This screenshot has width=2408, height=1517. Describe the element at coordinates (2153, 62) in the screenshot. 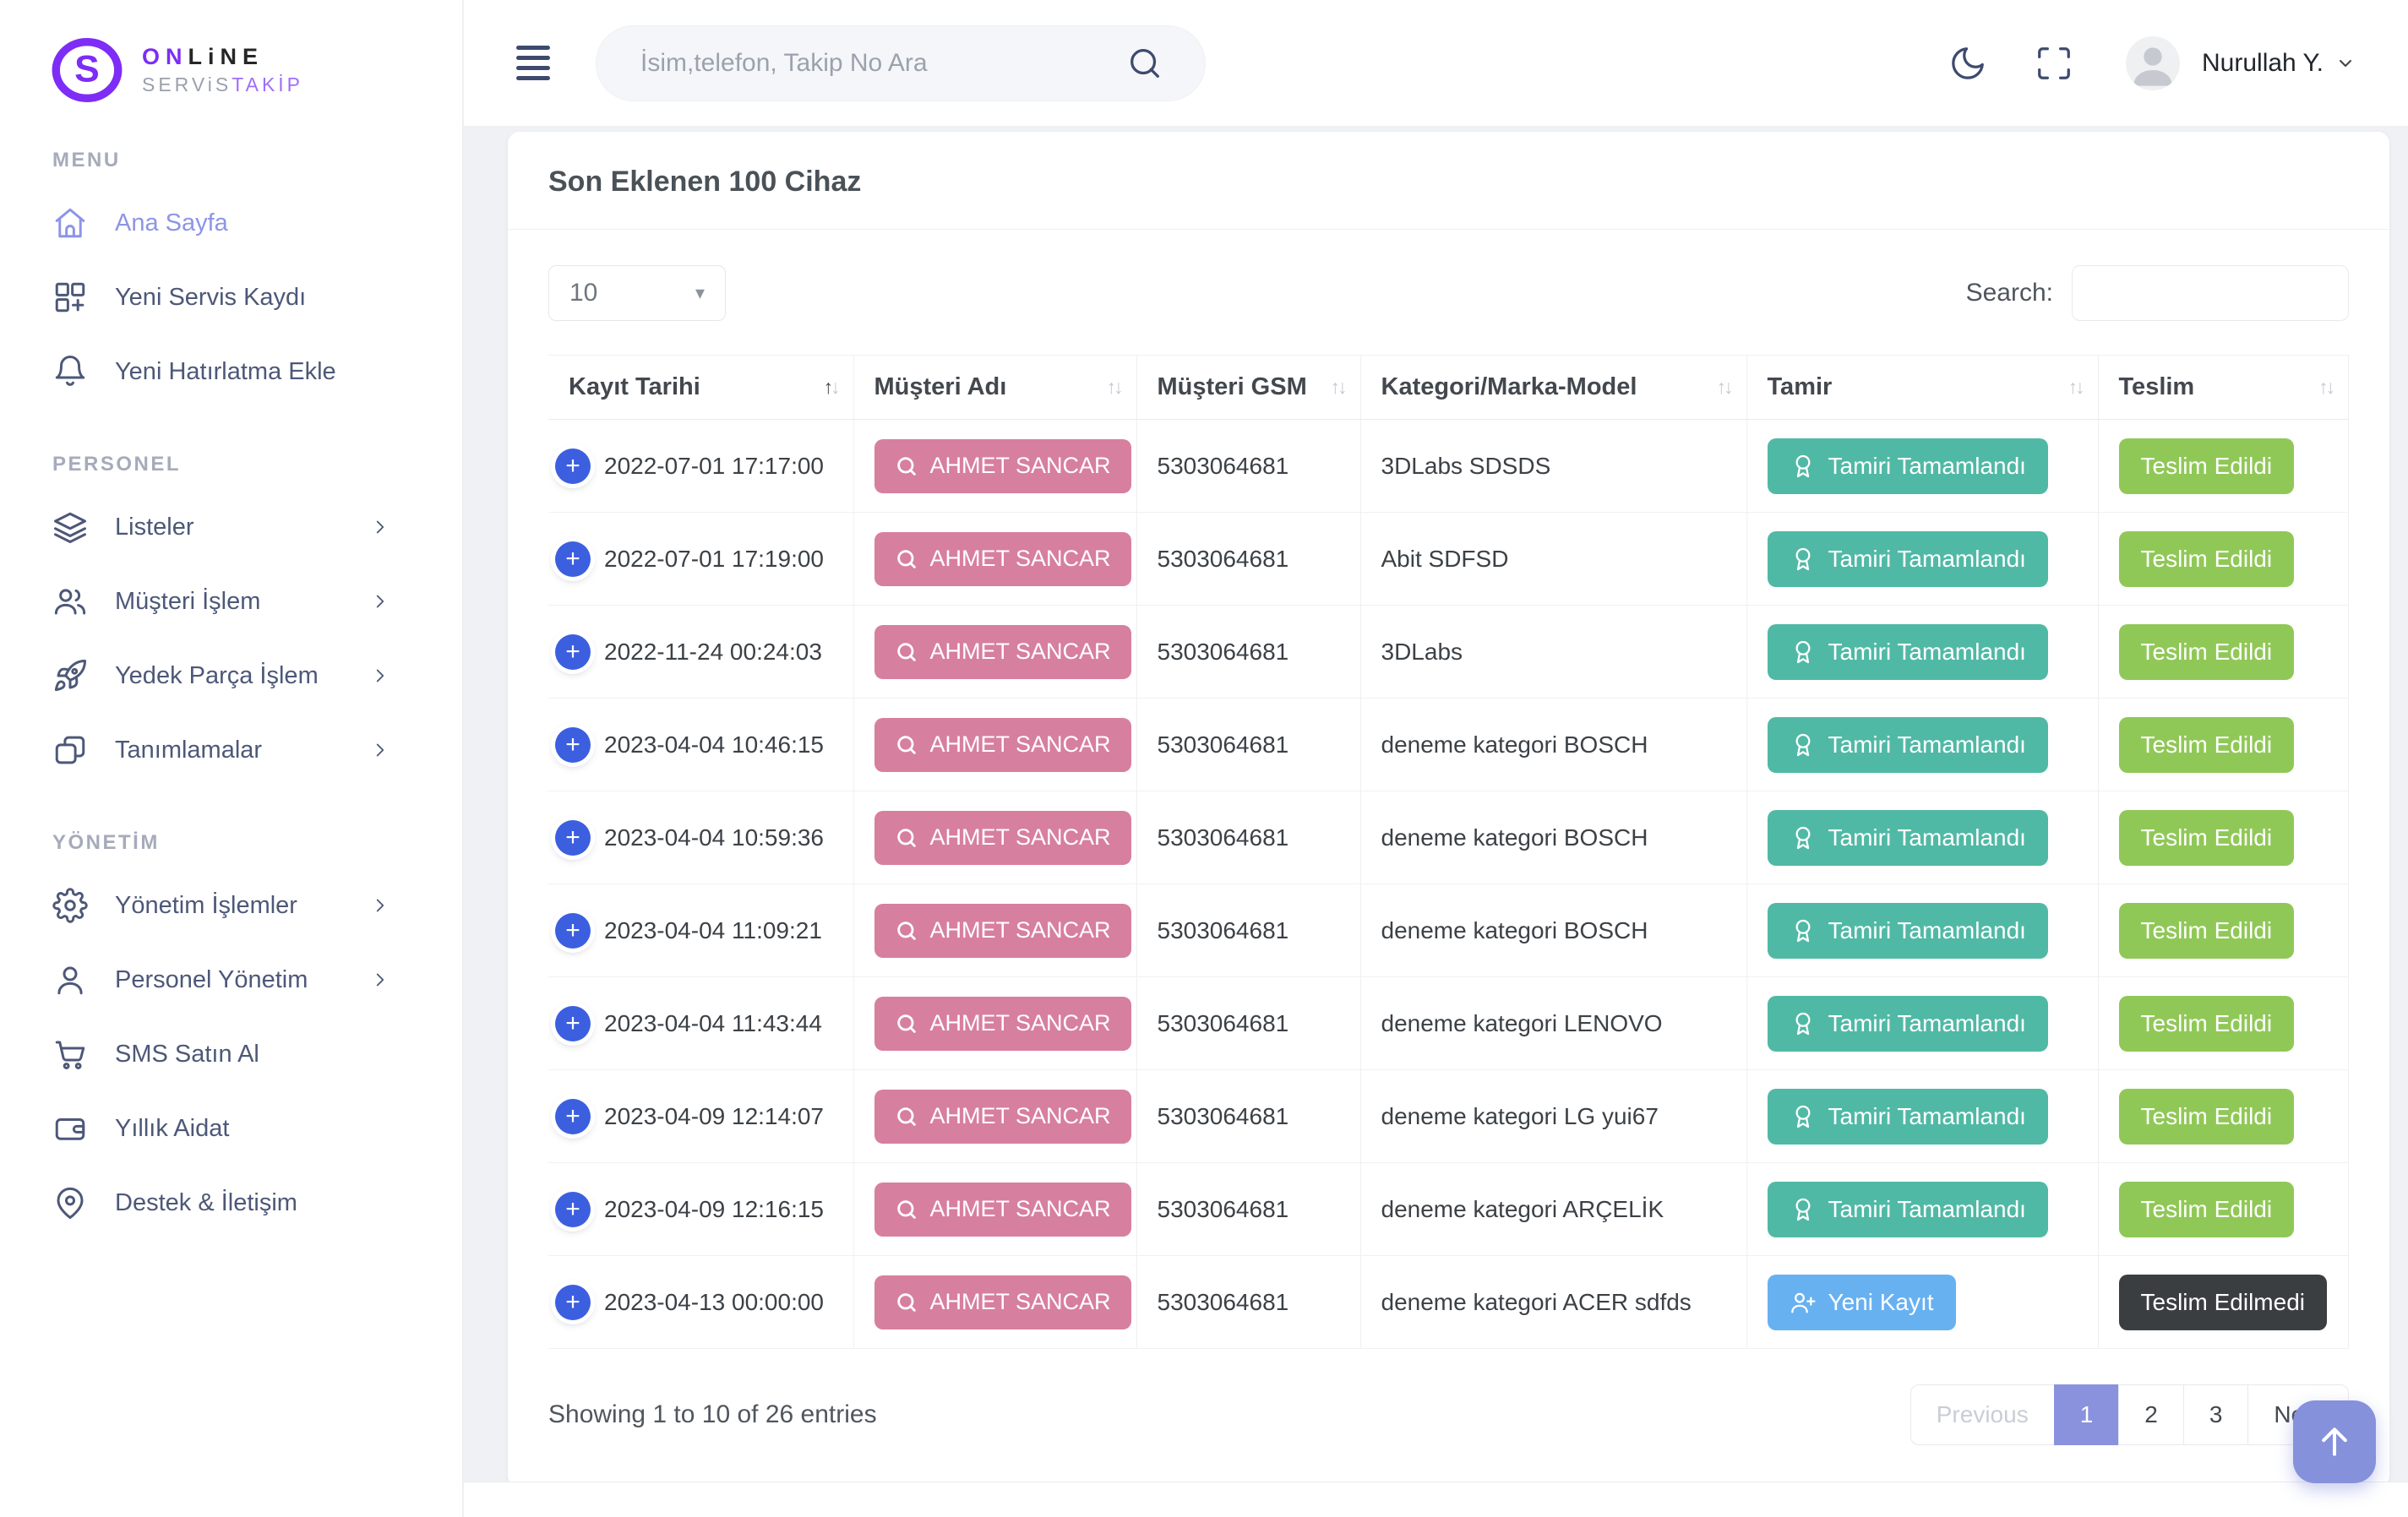

I see `avatar` at that location.